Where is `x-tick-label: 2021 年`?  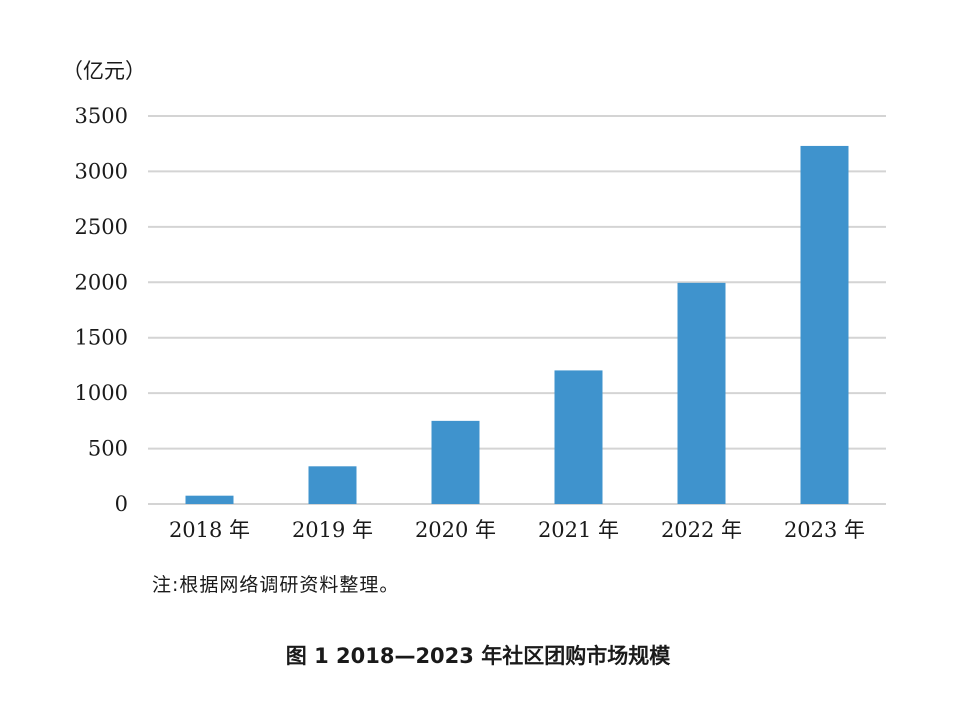
x-tick-label: 2021 年 is located at coordinates (578, 530).